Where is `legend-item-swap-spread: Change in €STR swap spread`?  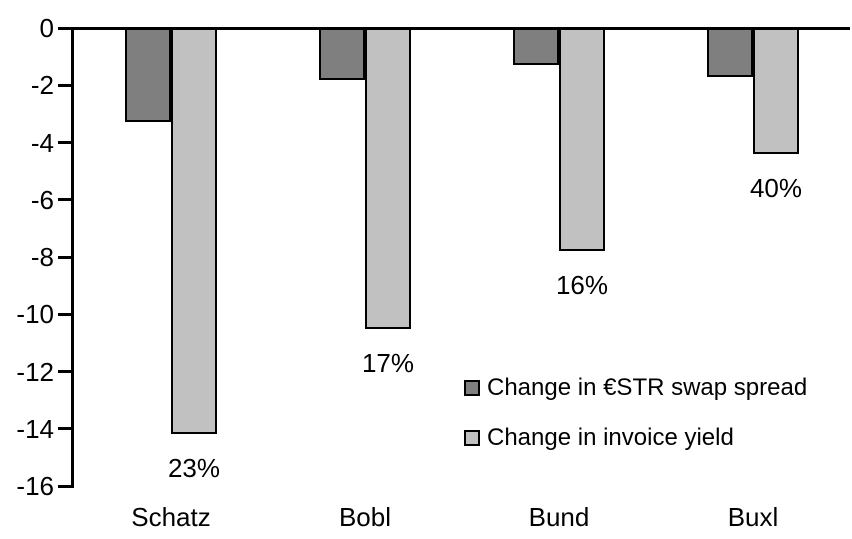 legend-item-swap-spread: Change in €STR swap spread is located at coordinates (635, 388).